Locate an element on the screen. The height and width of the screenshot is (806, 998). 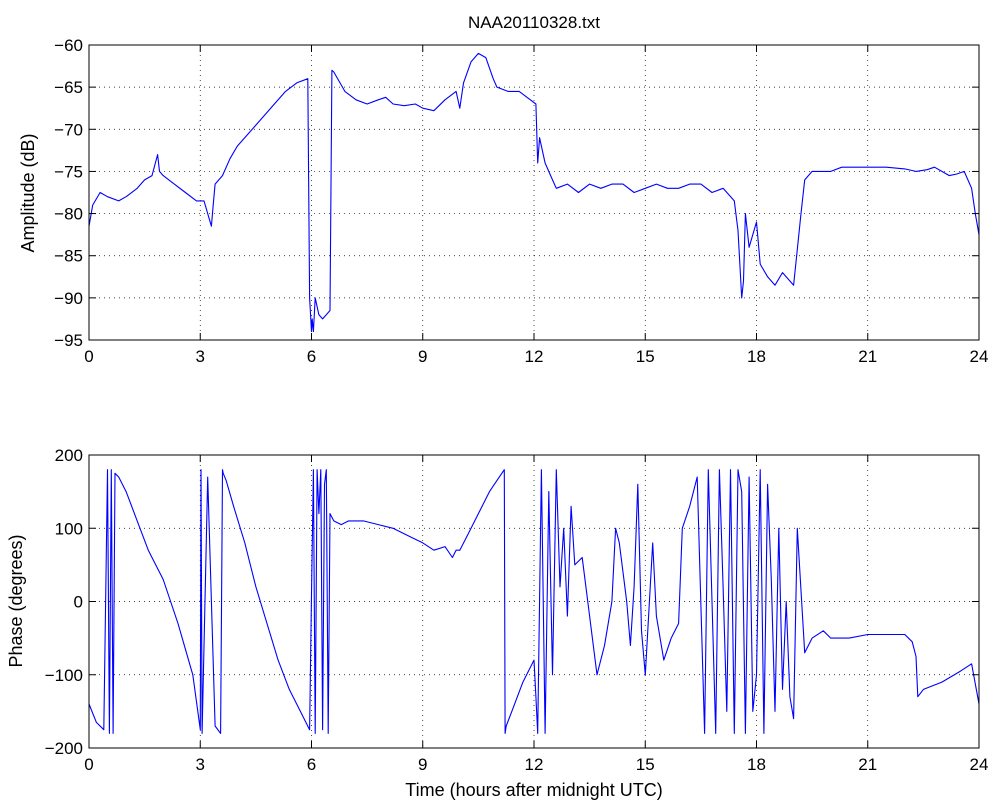
phase-x-tick-label: 21 is located at coordinates (867, 764).